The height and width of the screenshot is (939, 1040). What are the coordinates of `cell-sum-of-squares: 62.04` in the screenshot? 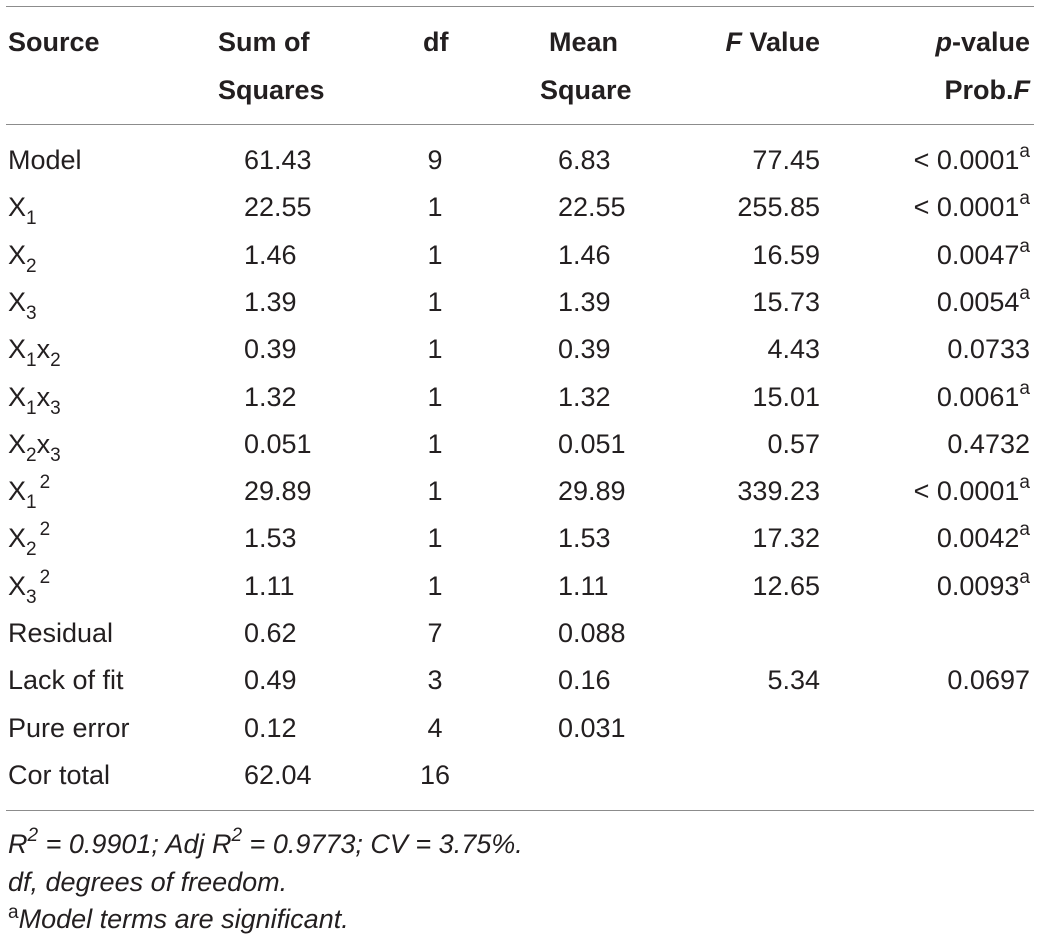 It's located at (278, 775).